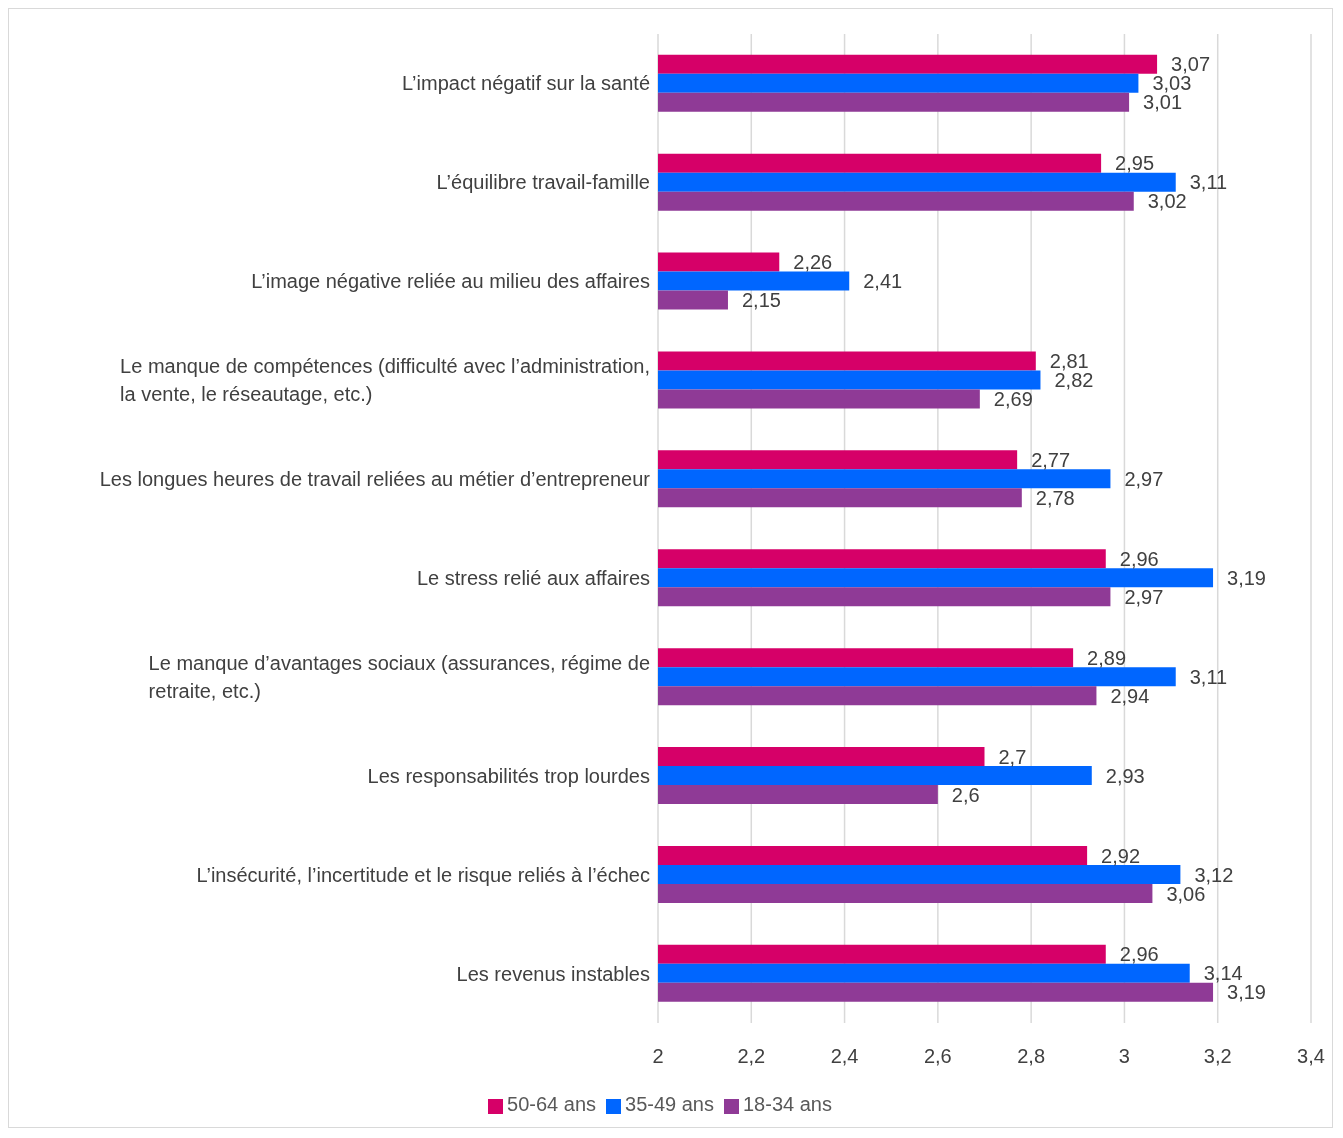  I want to click on x-tick-label: 3, so click(1124, 1056).